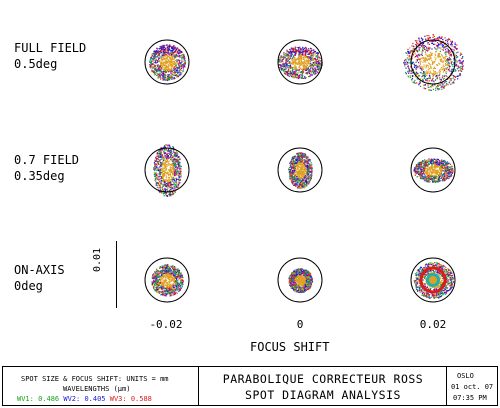  Describe the element at coordinates (38, 399) in the screenshot. I see `wavelength-1: WV1: 0.486` at that location.